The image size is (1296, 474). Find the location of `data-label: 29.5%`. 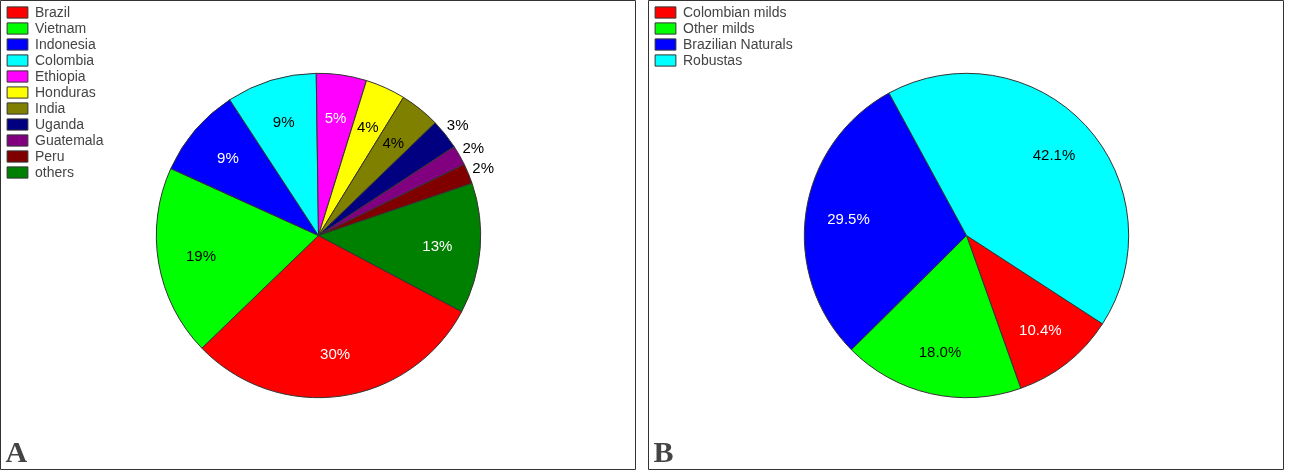

data-label: 29.5% is located at coordinates (848, 218).